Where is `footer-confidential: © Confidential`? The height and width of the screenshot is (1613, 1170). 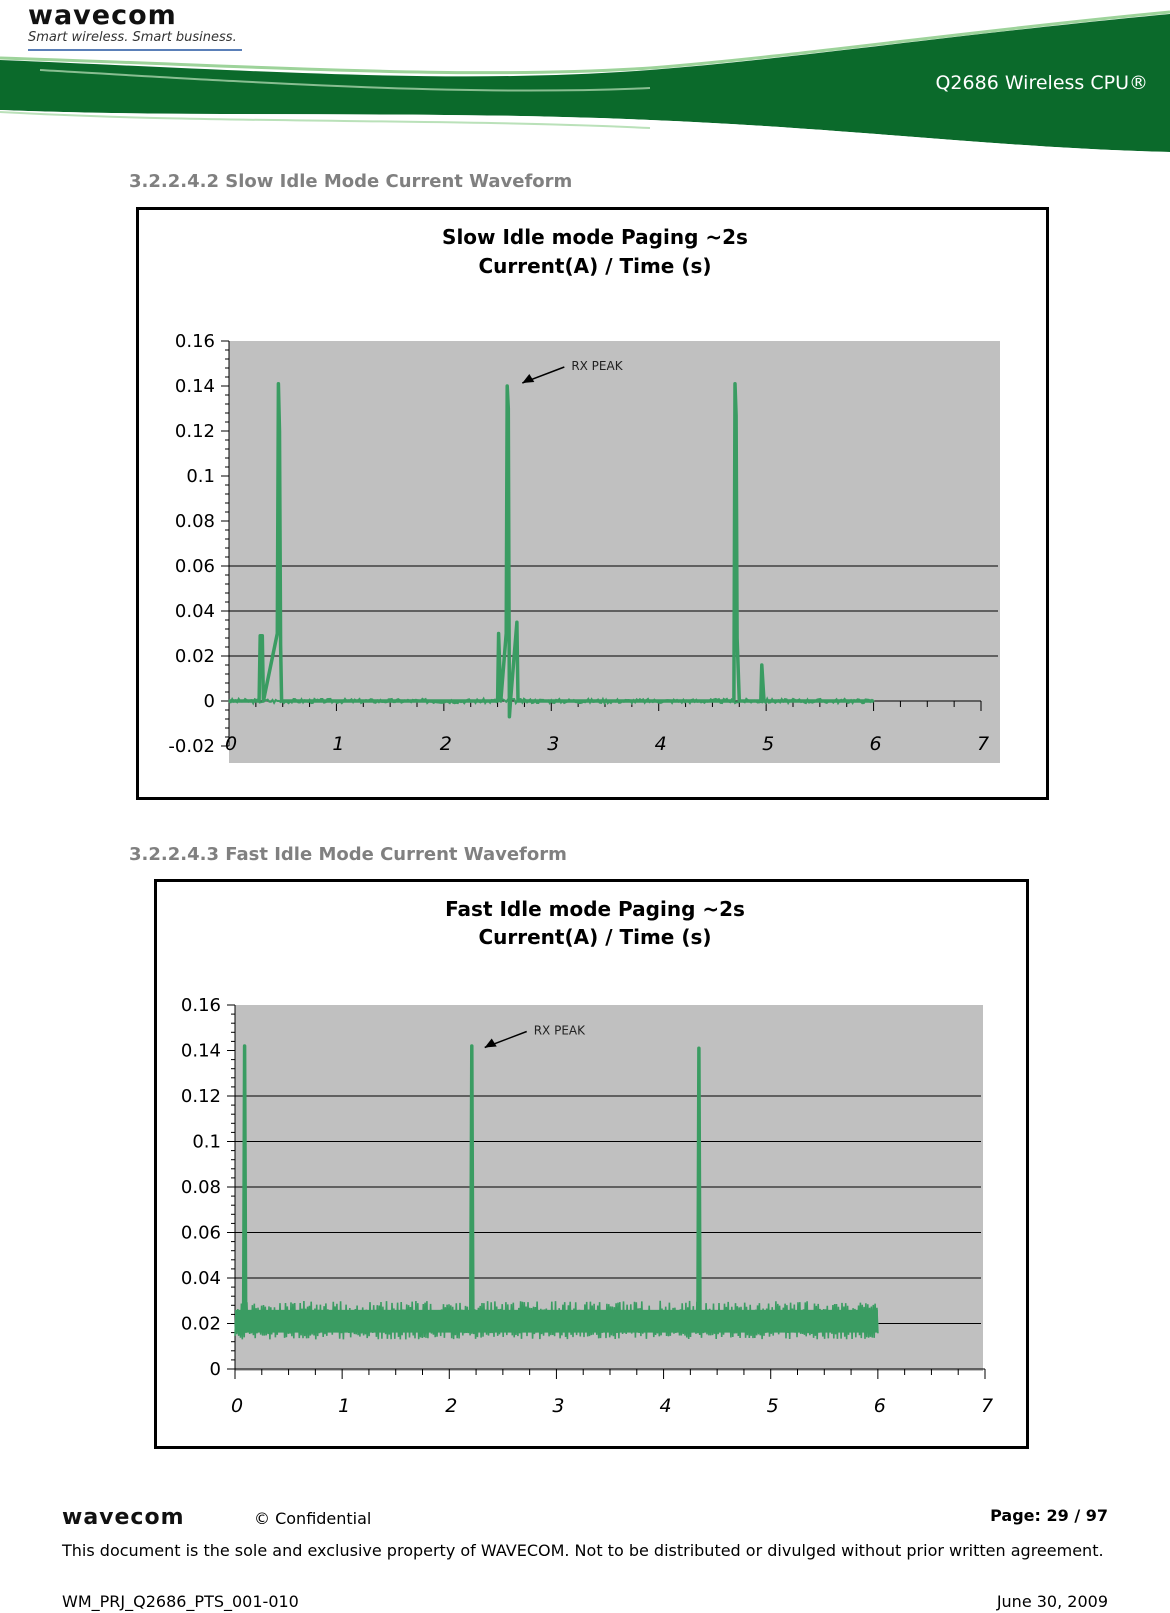 footer-confidential: © Confidential is located at coordinates (313, 1518).